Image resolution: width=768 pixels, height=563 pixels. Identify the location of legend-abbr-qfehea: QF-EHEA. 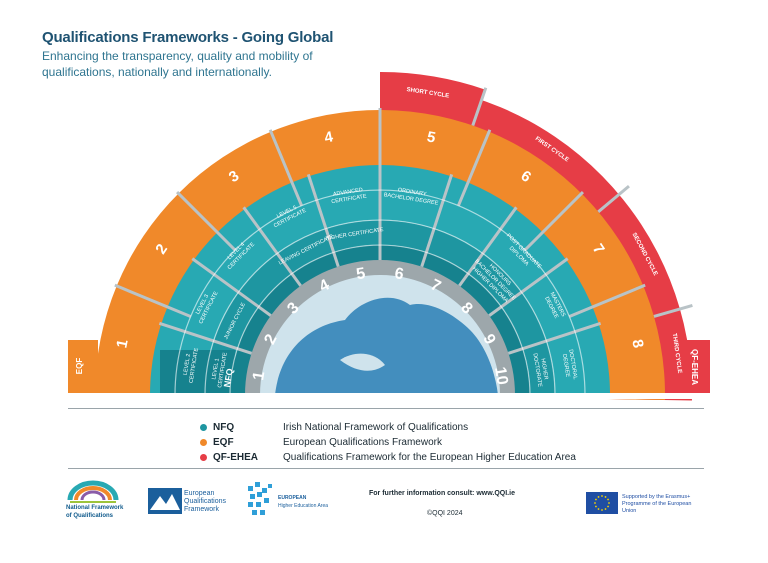
(235, 457).